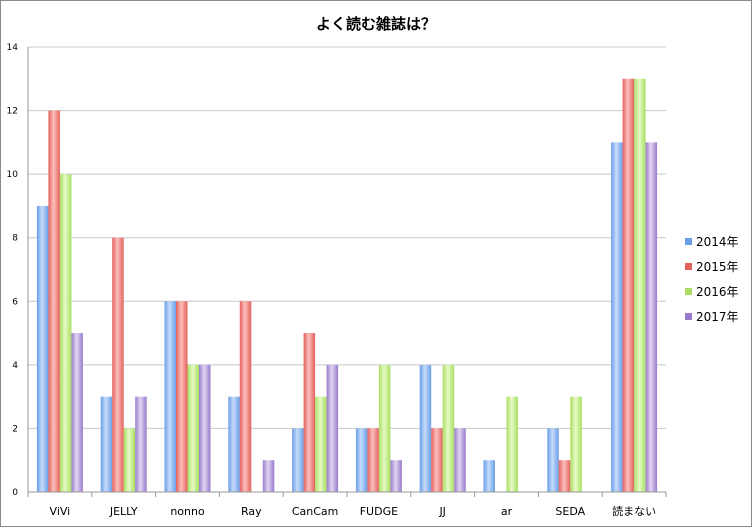 This screenshot has height=530, width=752. What do you see at coordinates (15, 239) in the screenshot?
I see `y-tick-label: 8` at bounding box center [15, 239].